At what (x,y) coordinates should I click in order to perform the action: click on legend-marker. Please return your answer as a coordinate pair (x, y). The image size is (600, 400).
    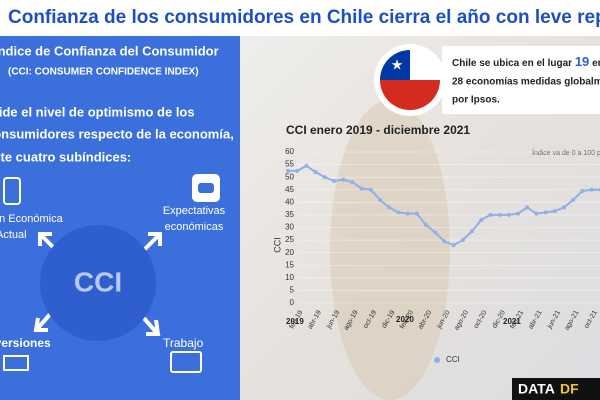
    Looking at the image, I should click on (437, 360).